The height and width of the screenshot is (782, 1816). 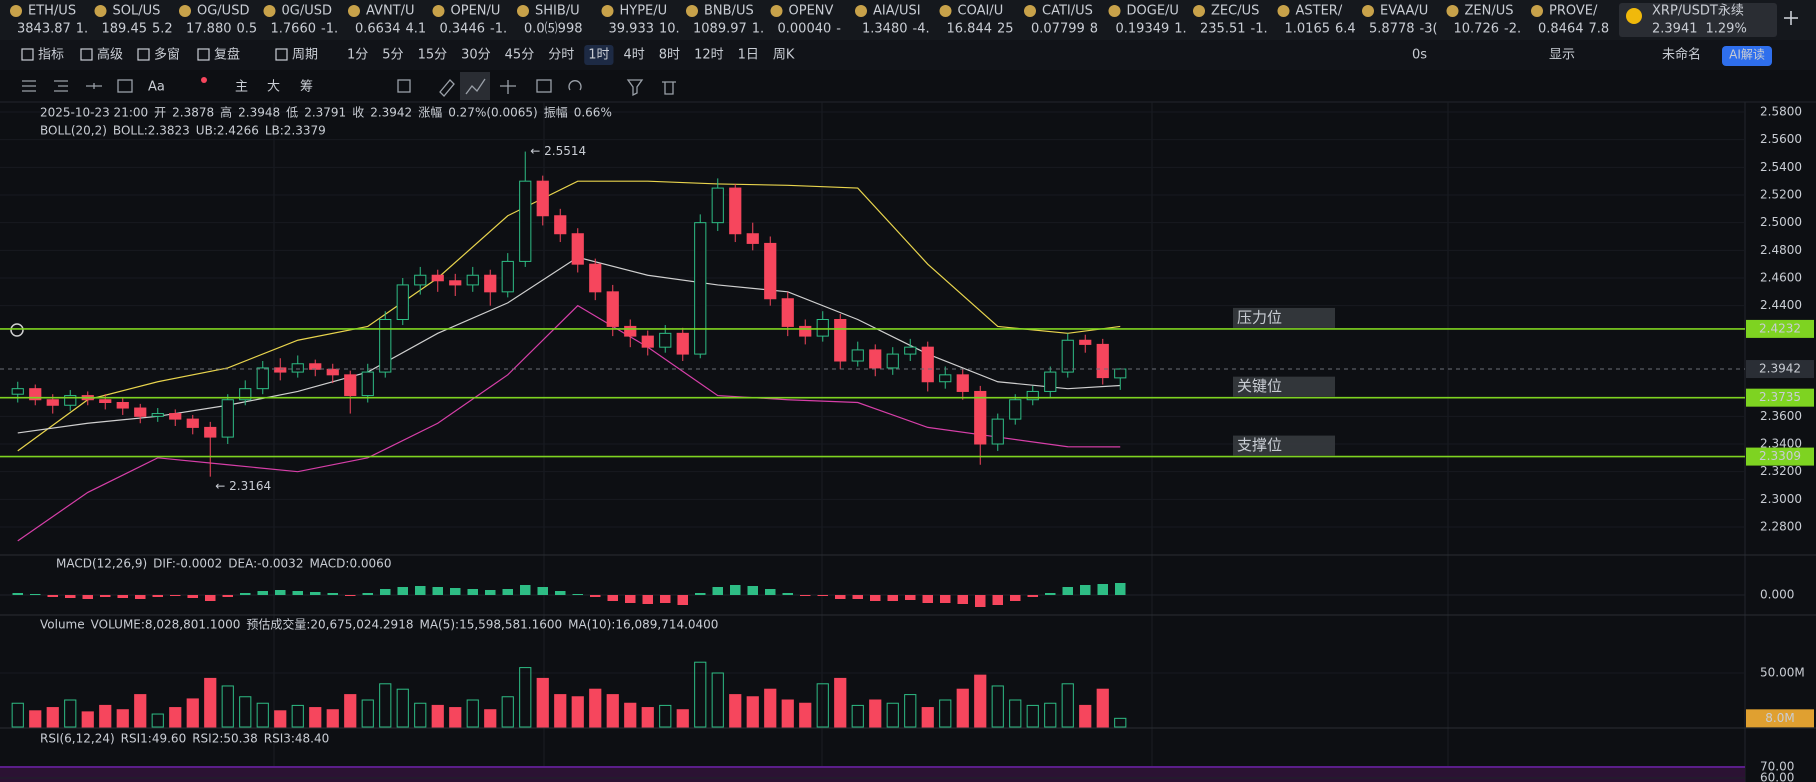 I want to click on info-text: 0.27%(0.0065), so click(x=492, y=113).